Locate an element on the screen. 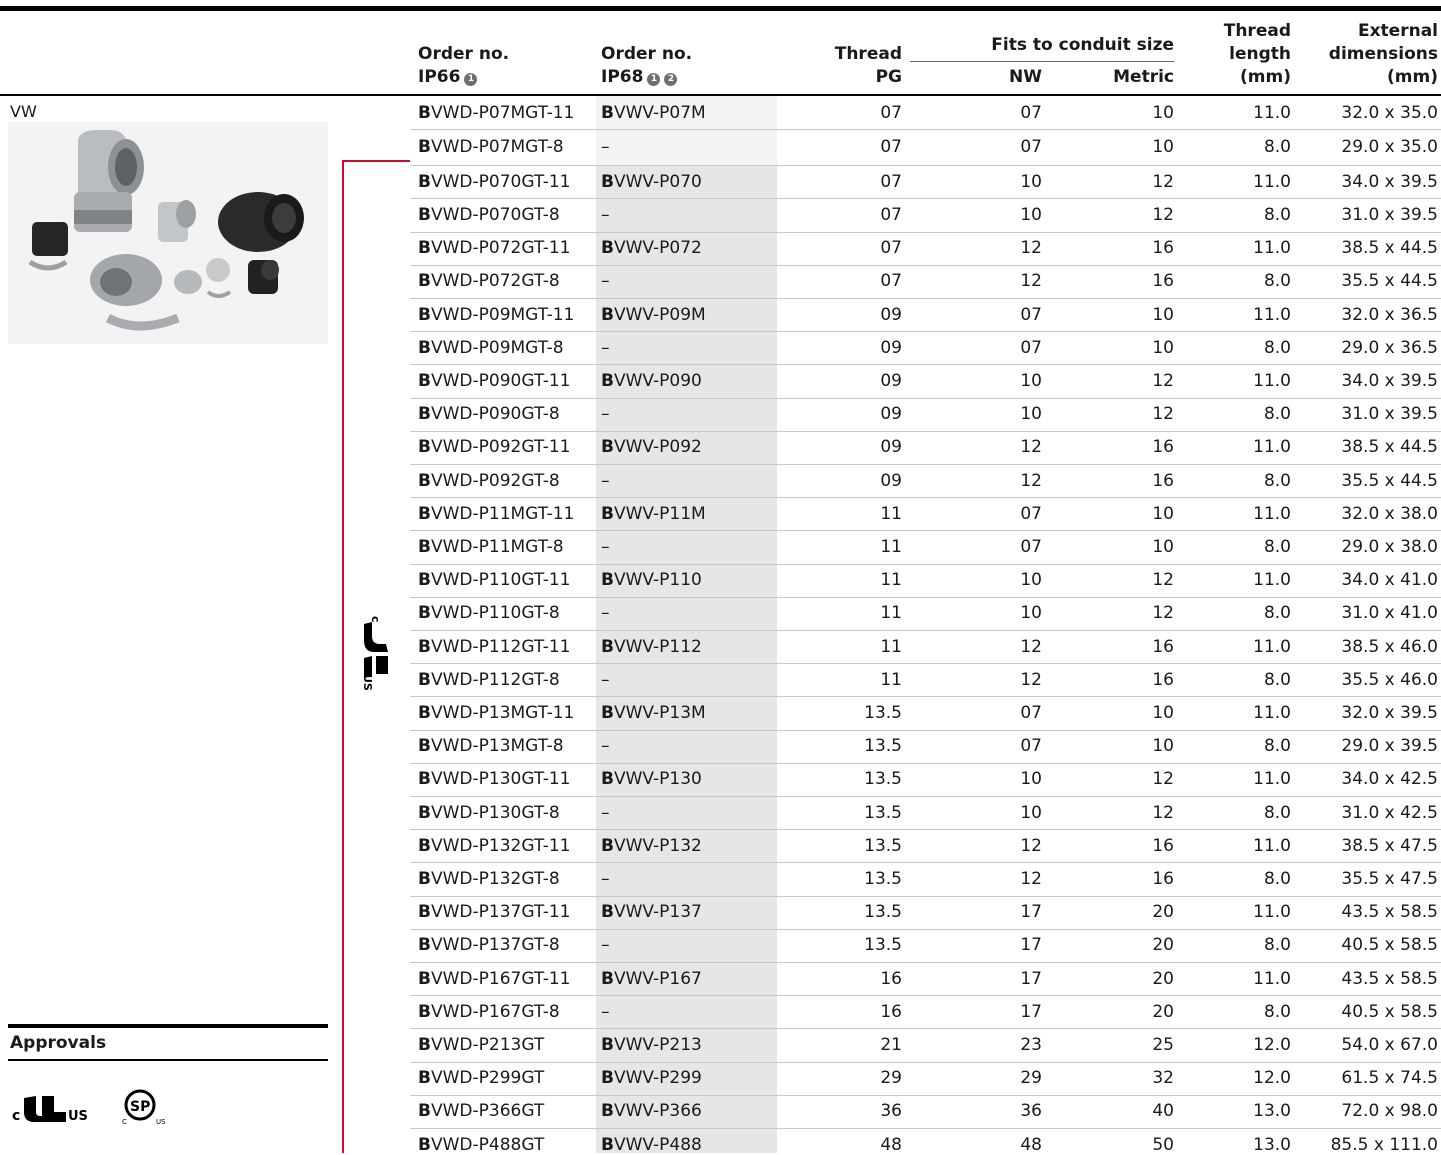 The height and width of the screenshot is (1155, 1441). external-dimensions: 29.0 x 38.0 is located at coordinates (1389, 547).